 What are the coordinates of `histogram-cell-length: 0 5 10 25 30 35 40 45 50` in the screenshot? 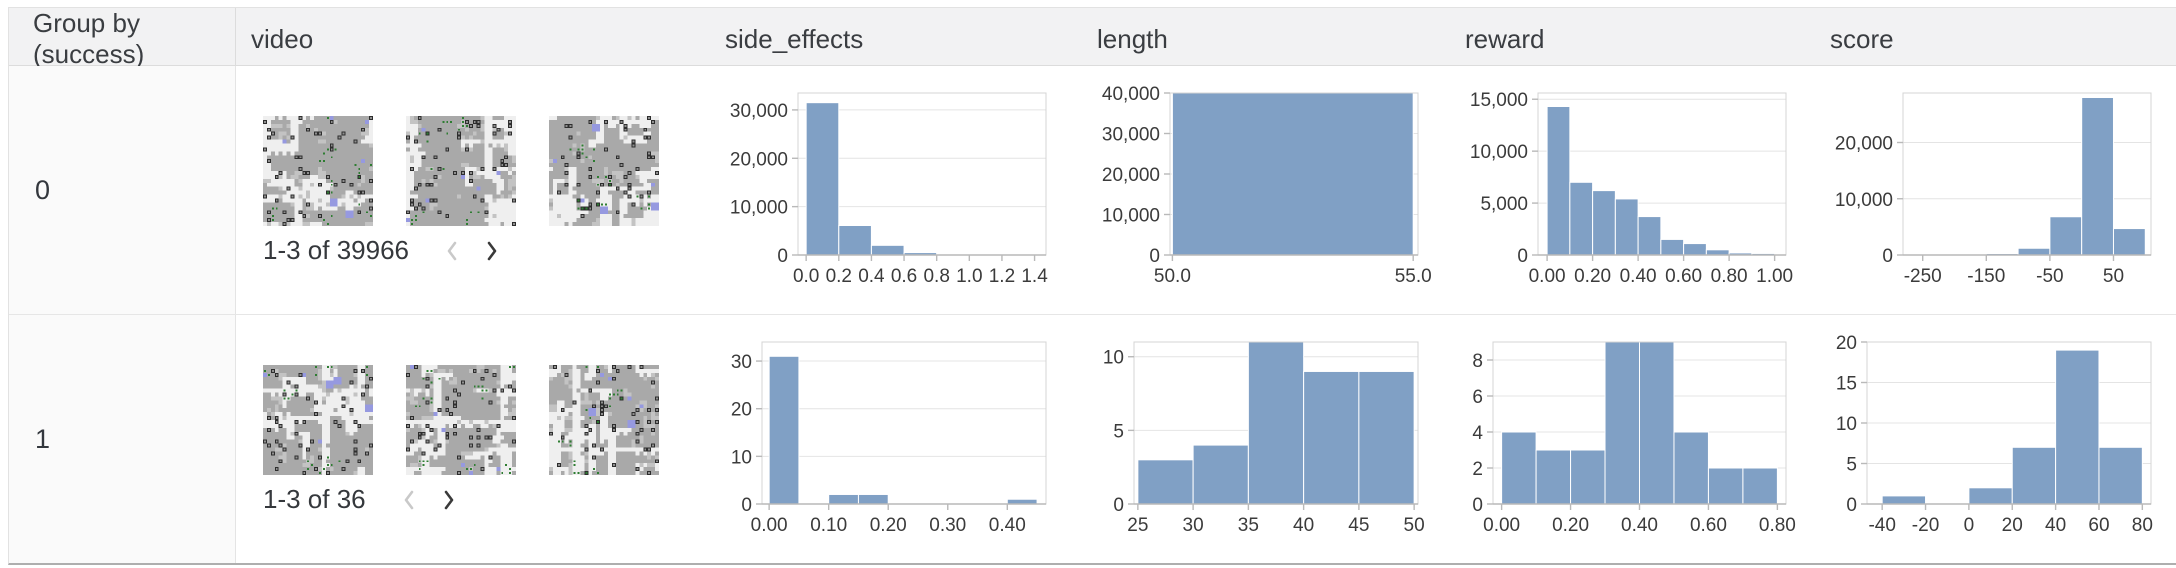 It's located at (1266, 439).